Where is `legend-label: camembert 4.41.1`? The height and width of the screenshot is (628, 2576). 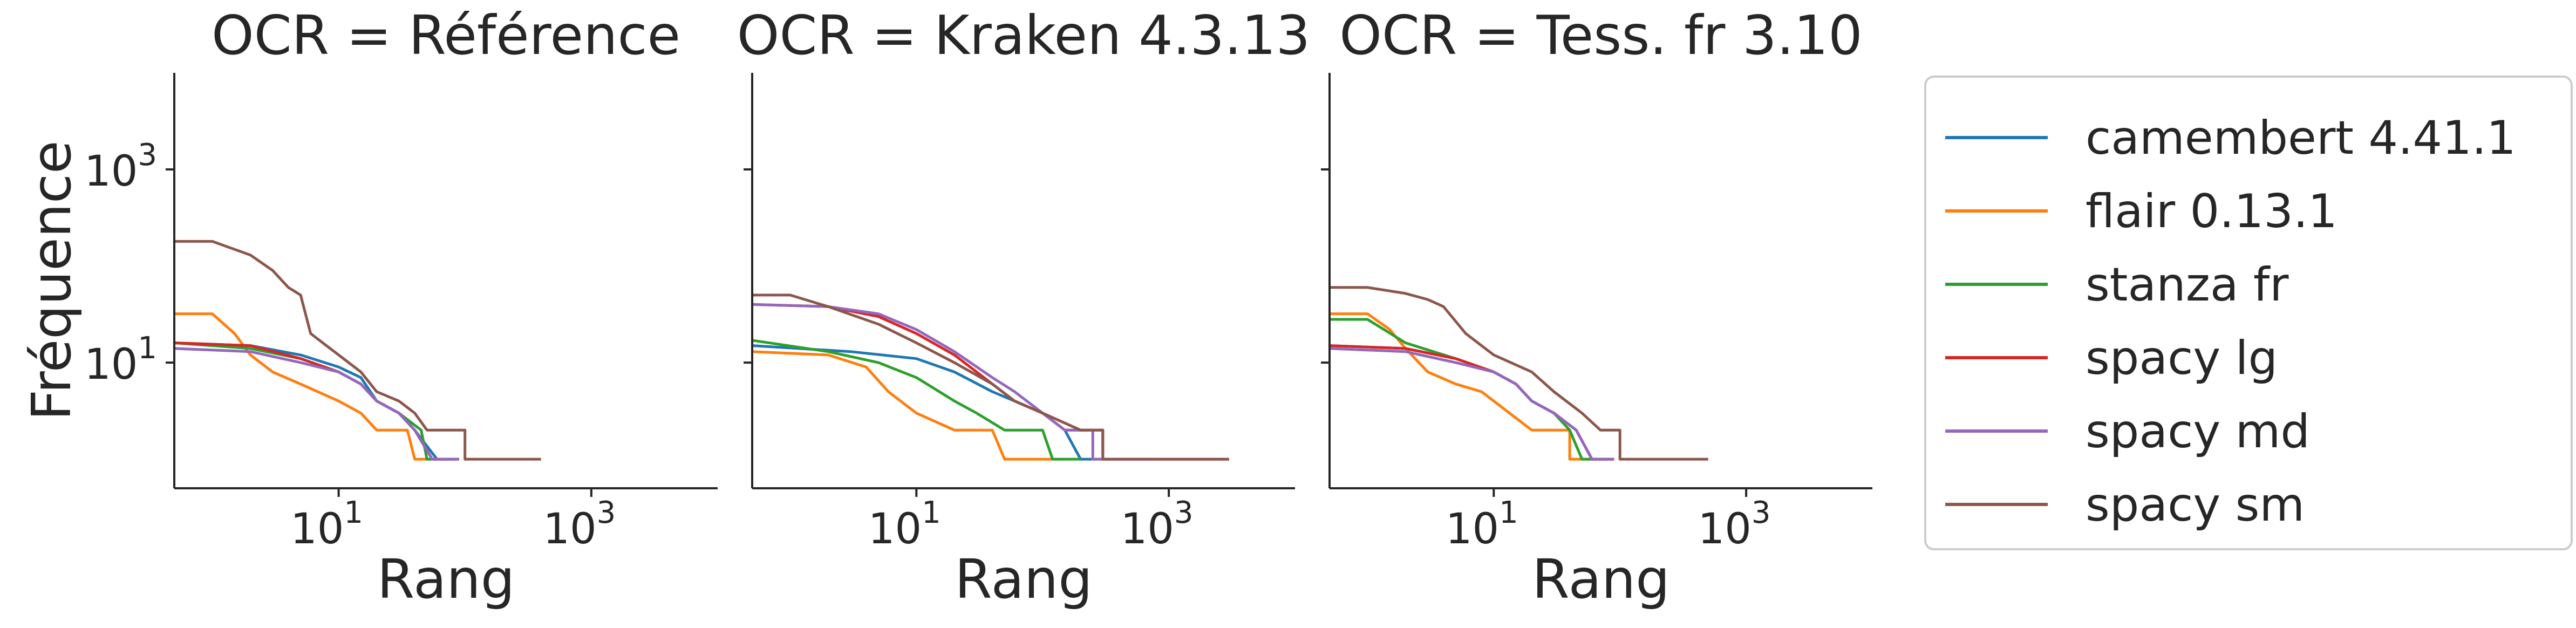 legend-label: camembert 4.41.1 is located at coordinates (2301, 138).